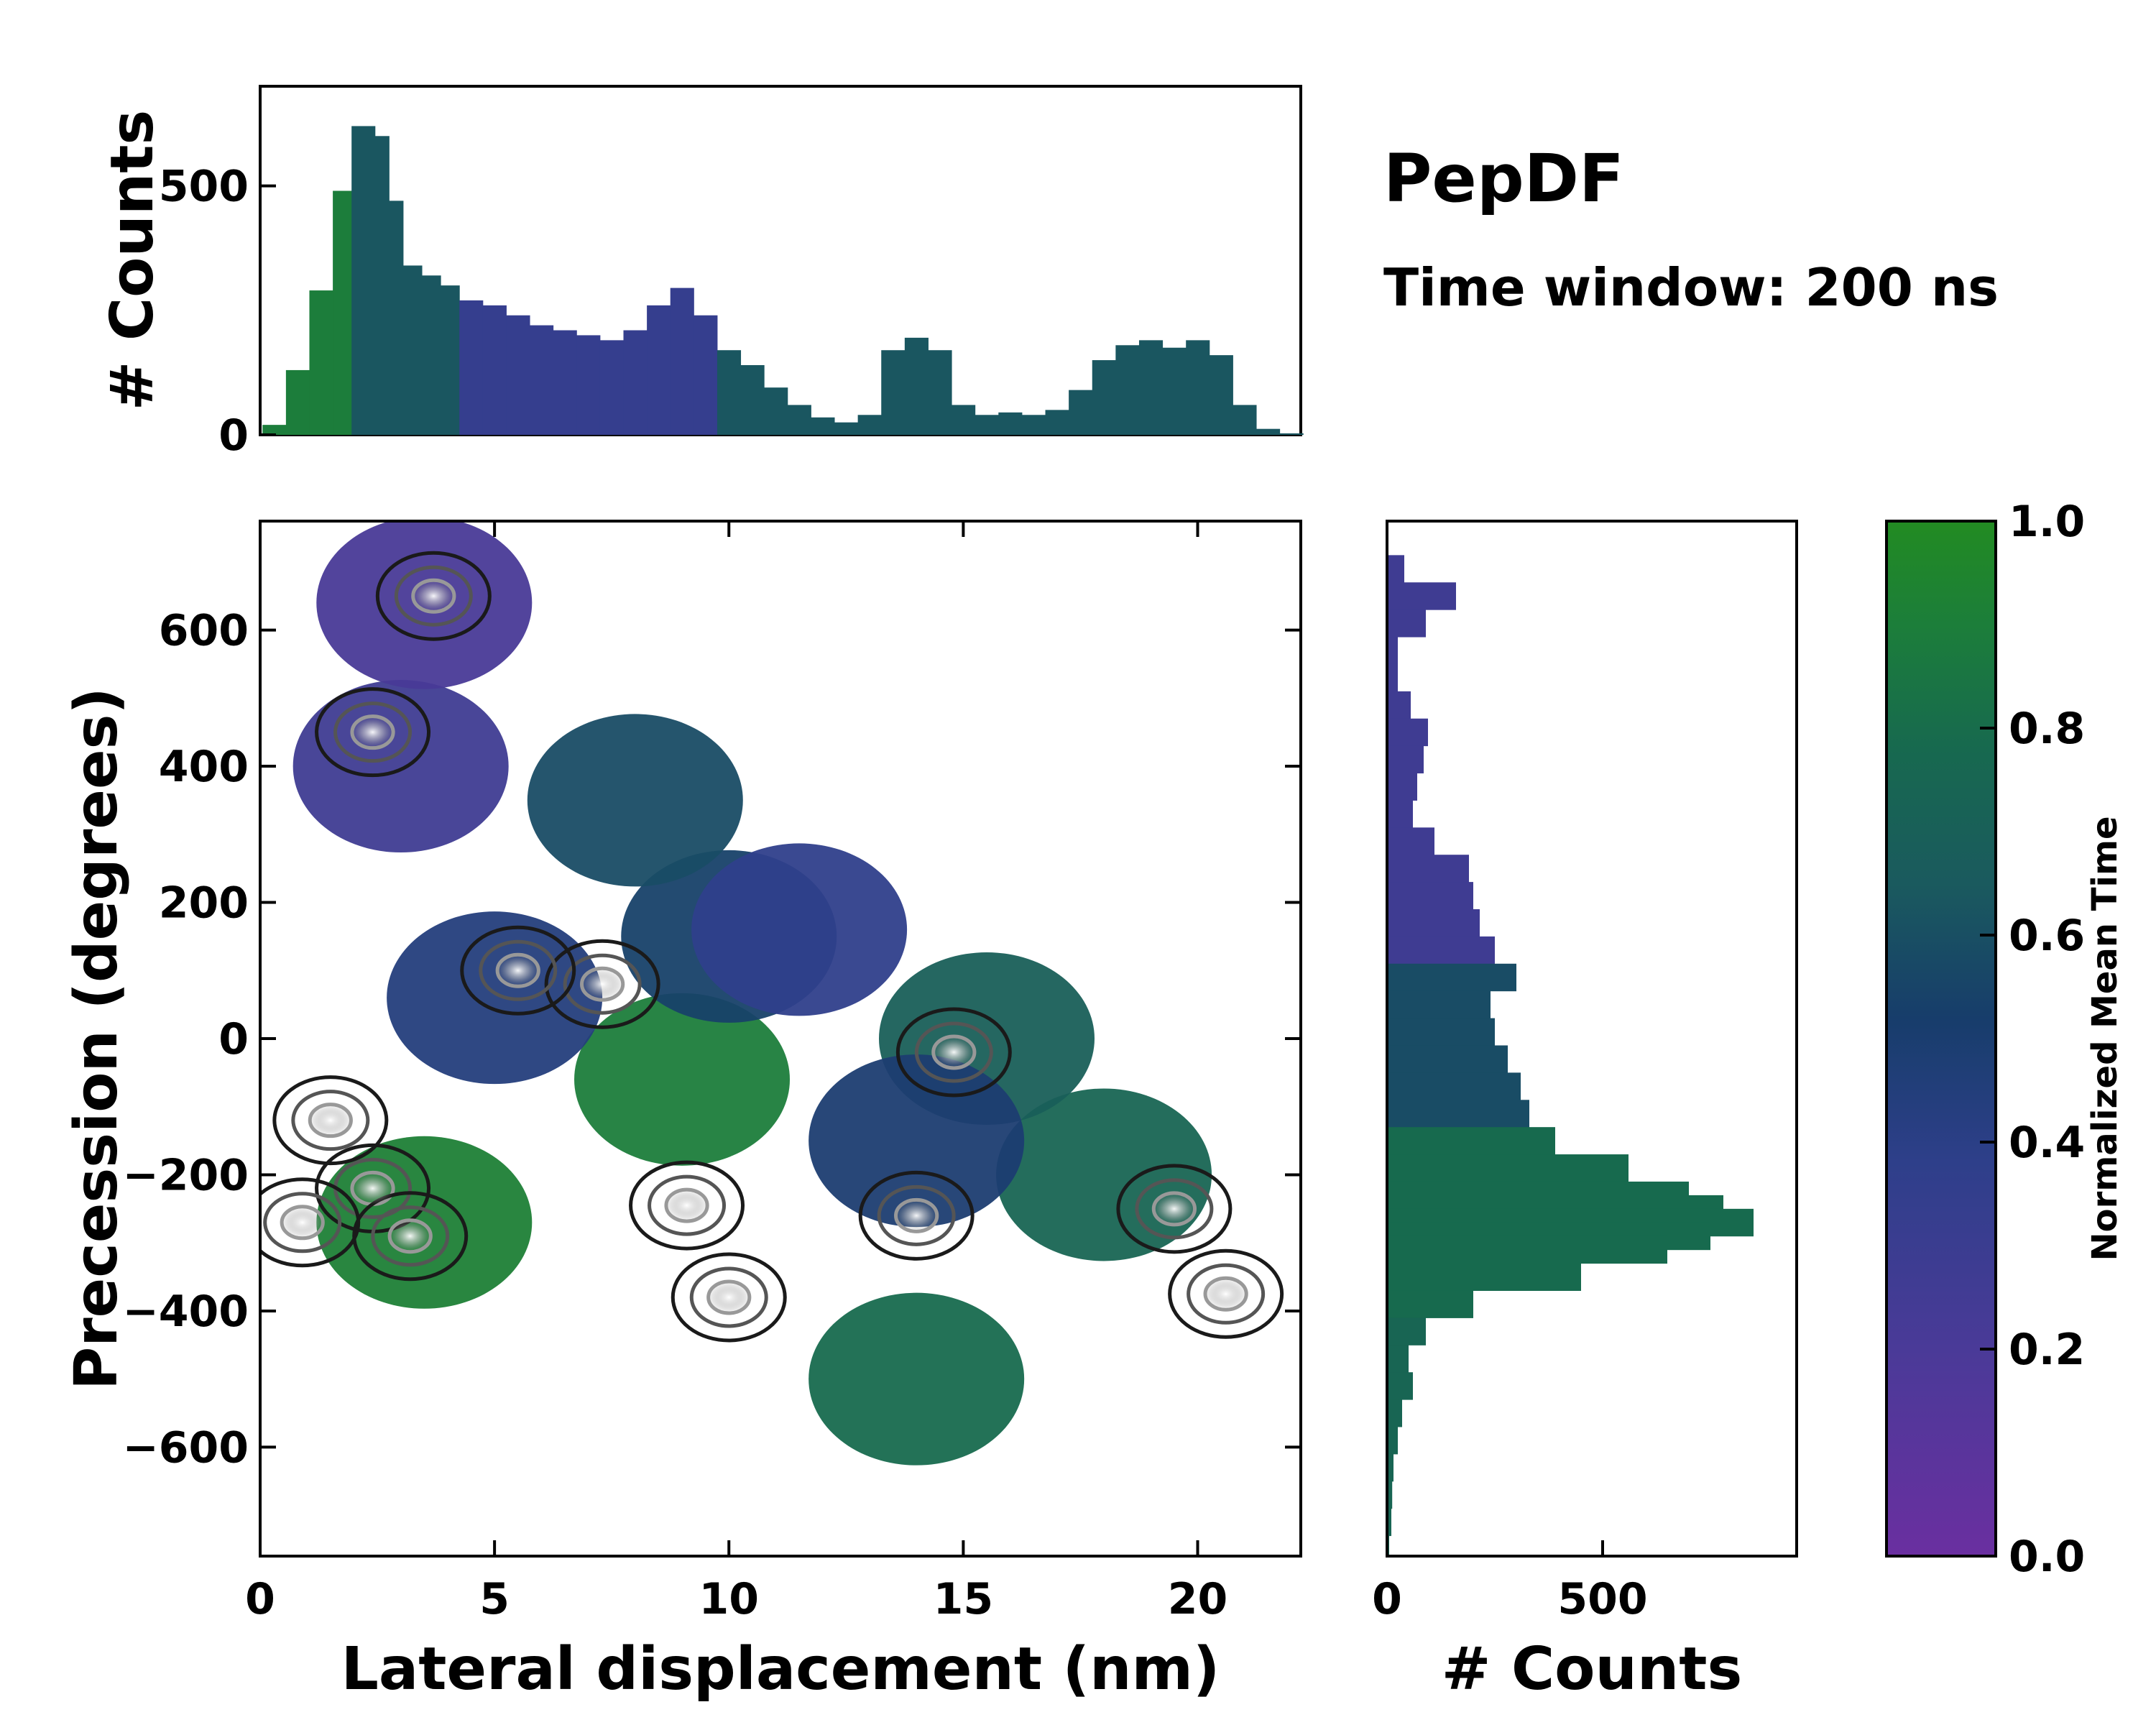 The image size is (2156, 1725). What do you see at coordinates (1504, 178) in the screenshot?
I see `plot-title: PepDF` at bounding box center [1504, 178].